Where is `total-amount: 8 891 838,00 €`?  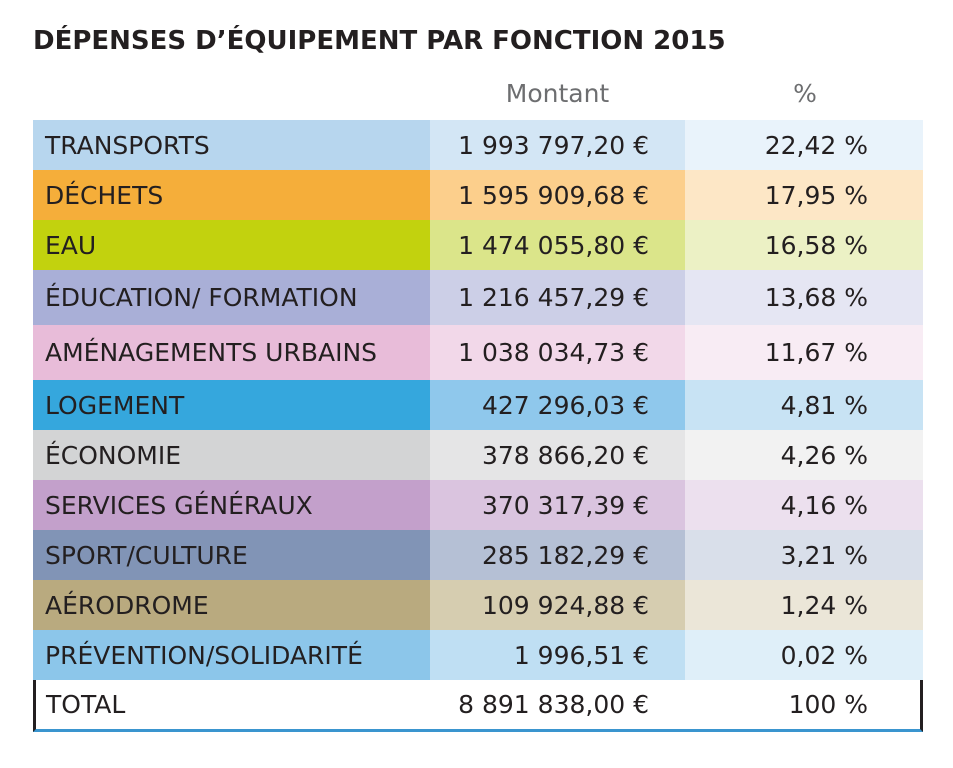
total-amount: 8 891 838,00 € is located at coordinates (553, 704).